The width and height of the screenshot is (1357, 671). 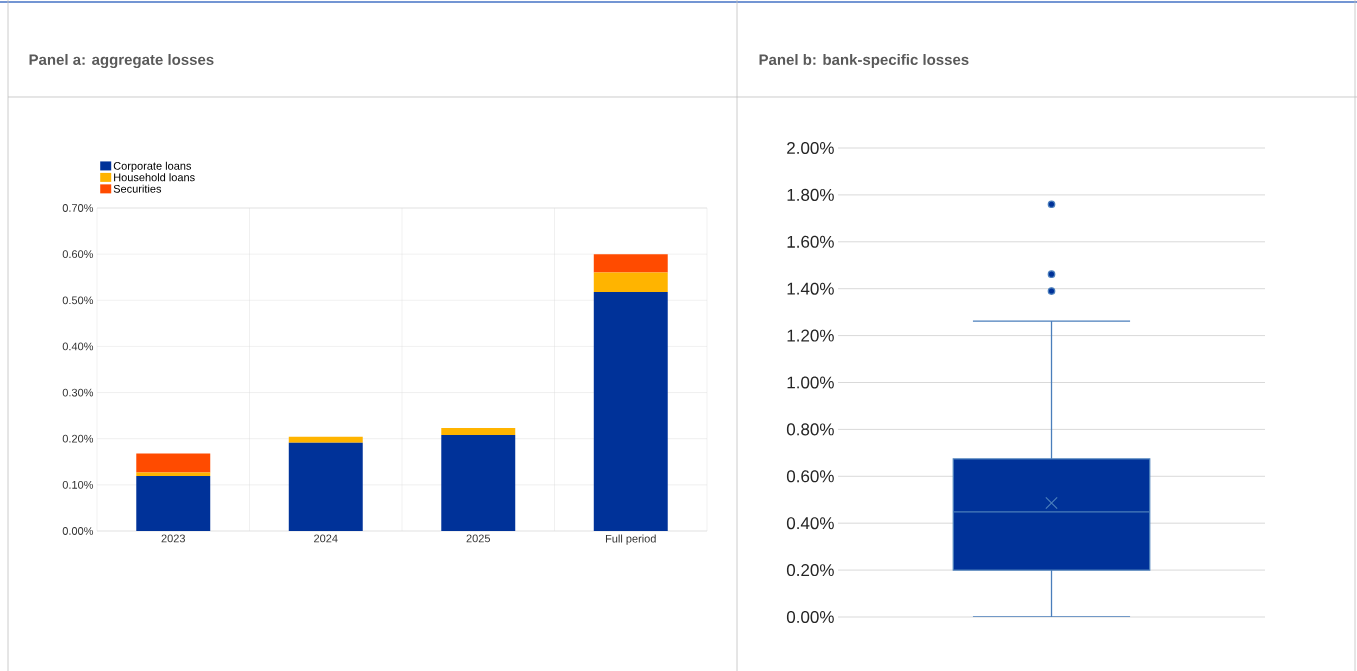 I want to click on x-tick-label: Full period, so click(x=630, y=539).